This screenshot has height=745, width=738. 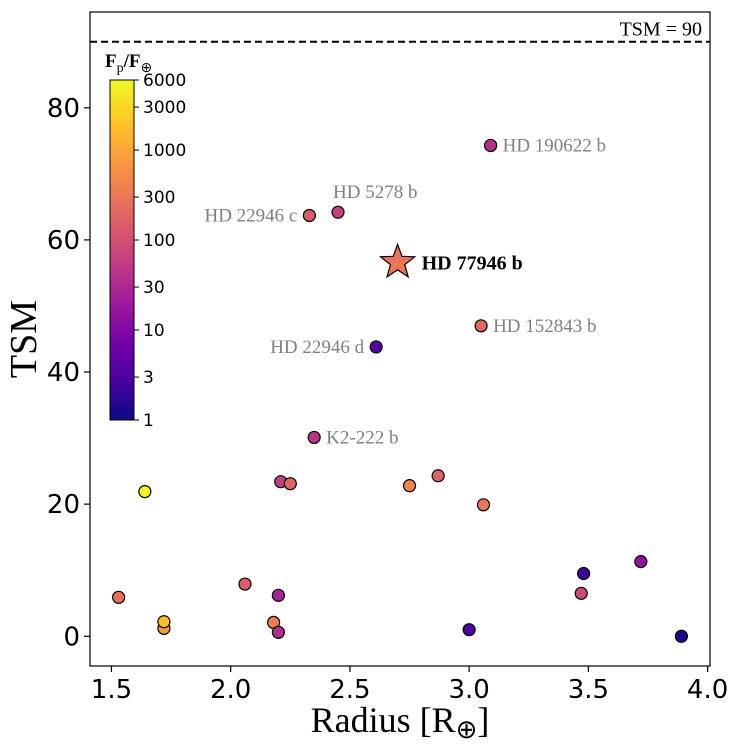 I want to click on x-tick-label: 3.5, so click(x=588, y=690).